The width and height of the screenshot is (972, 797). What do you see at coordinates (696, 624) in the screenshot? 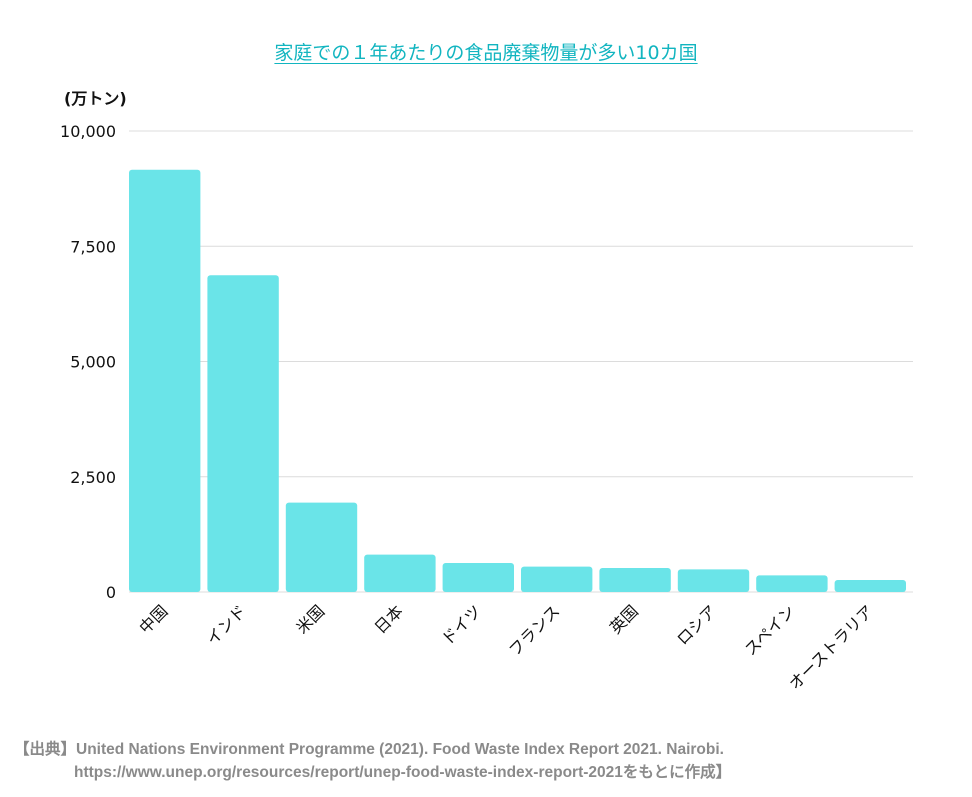
I see `x-tick-label: ロシア` at bounding box center [696, 624].